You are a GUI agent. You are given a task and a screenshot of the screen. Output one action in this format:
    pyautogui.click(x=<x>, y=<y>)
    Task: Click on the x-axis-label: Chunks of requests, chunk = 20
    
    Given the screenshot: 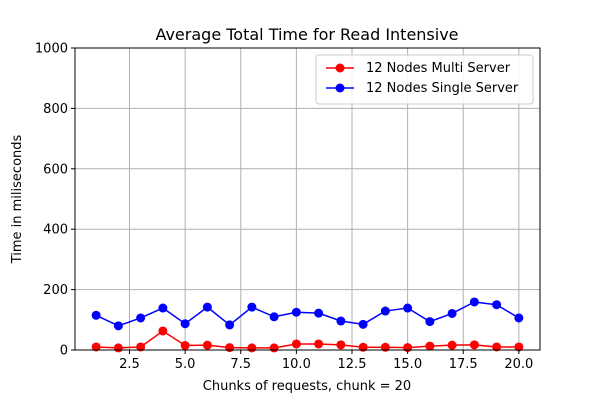 What is the action you would take?
    pyautogui.click(x=307, y=386)
    